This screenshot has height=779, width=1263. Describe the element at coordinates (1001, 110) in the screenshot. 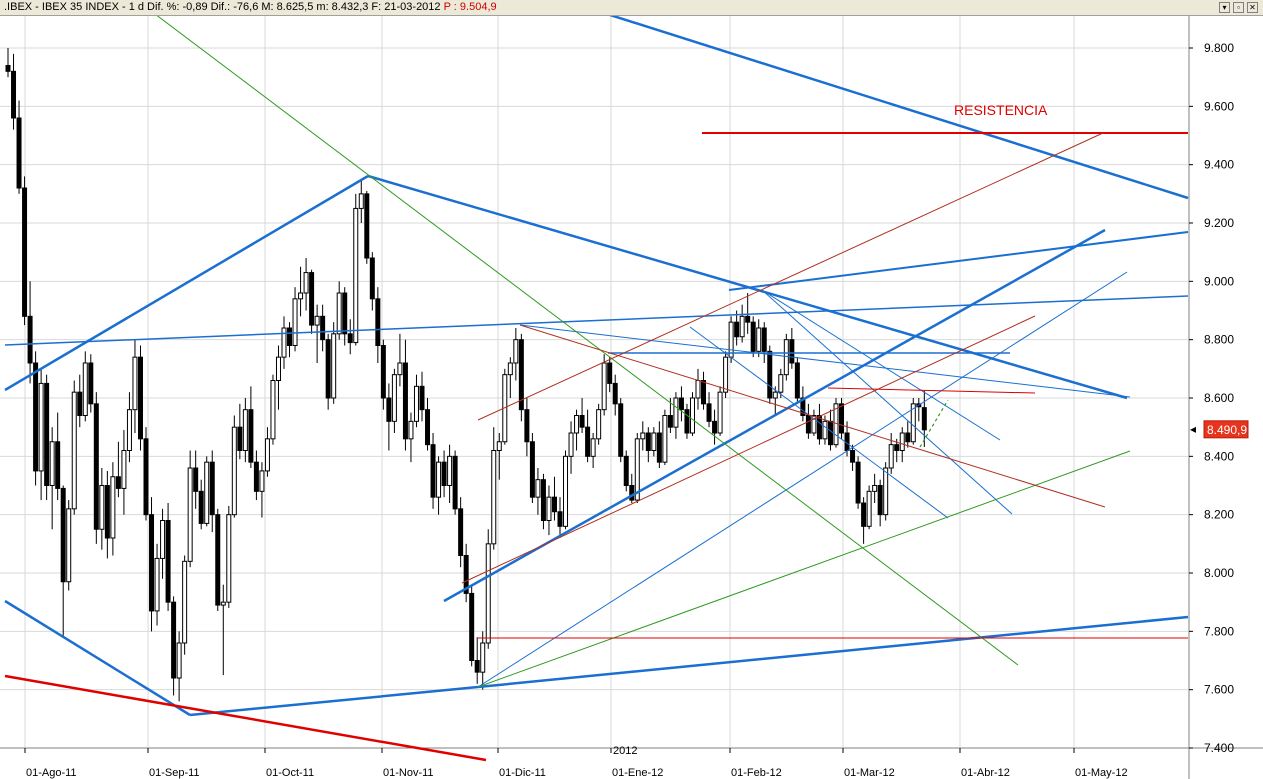

I see `resistance-annotation: RESISTENCIA` at that location.